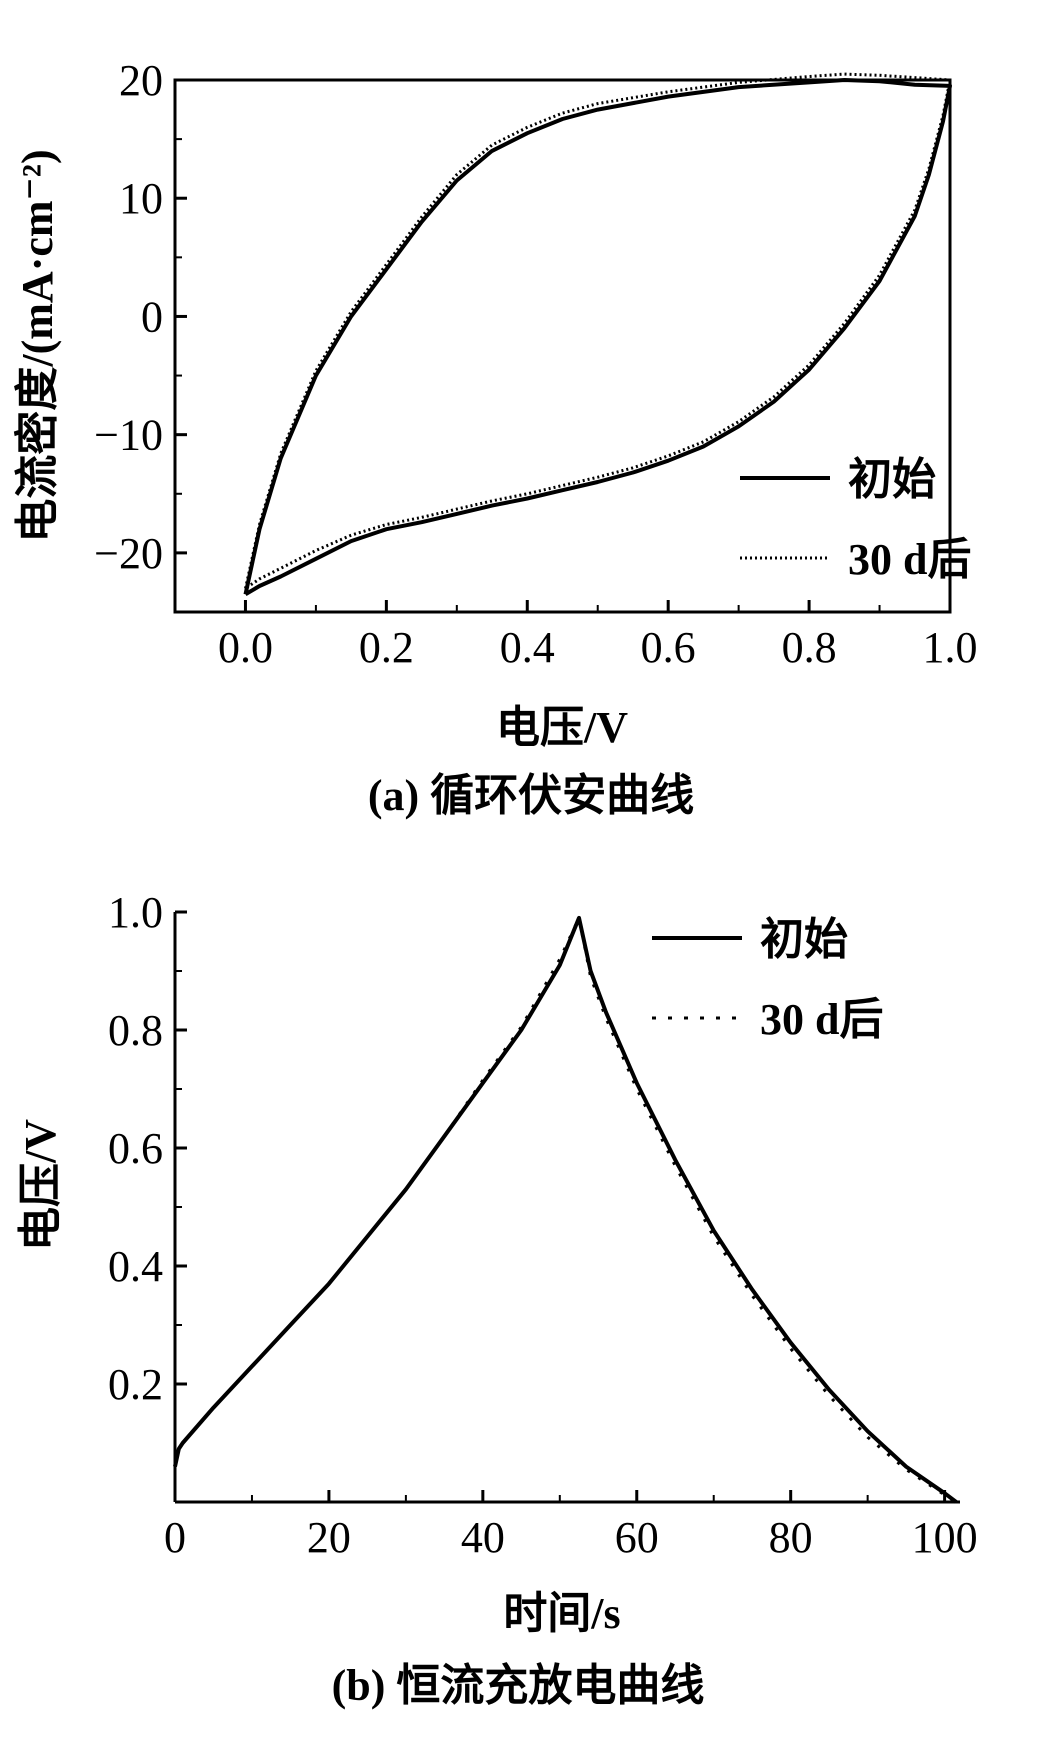 This screenshot has height=1748, width=1063. I want to click on y-tick-label: −10, so click(128, 435).